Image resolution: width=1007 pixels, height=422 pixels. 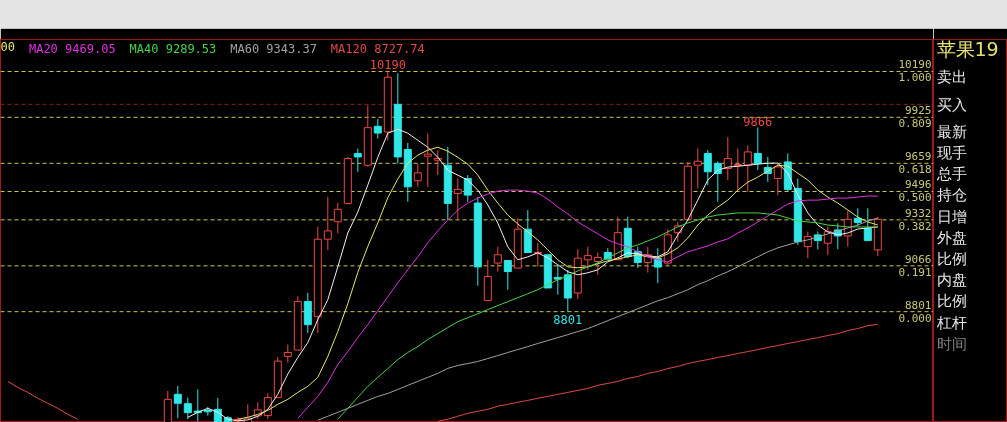 What do you see at coordinates (177, 402) in the screenshot?
I see `candlestick` at bounding box center [177, 402].